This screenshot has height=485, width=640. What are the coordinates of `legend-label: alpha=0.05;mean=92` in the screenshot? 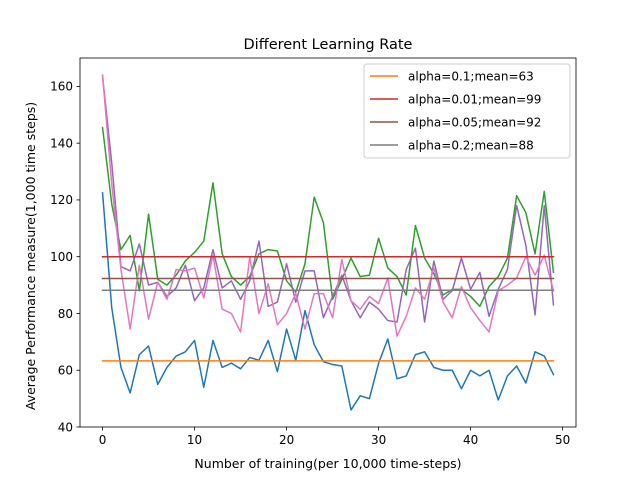 It's located at (474, 122).